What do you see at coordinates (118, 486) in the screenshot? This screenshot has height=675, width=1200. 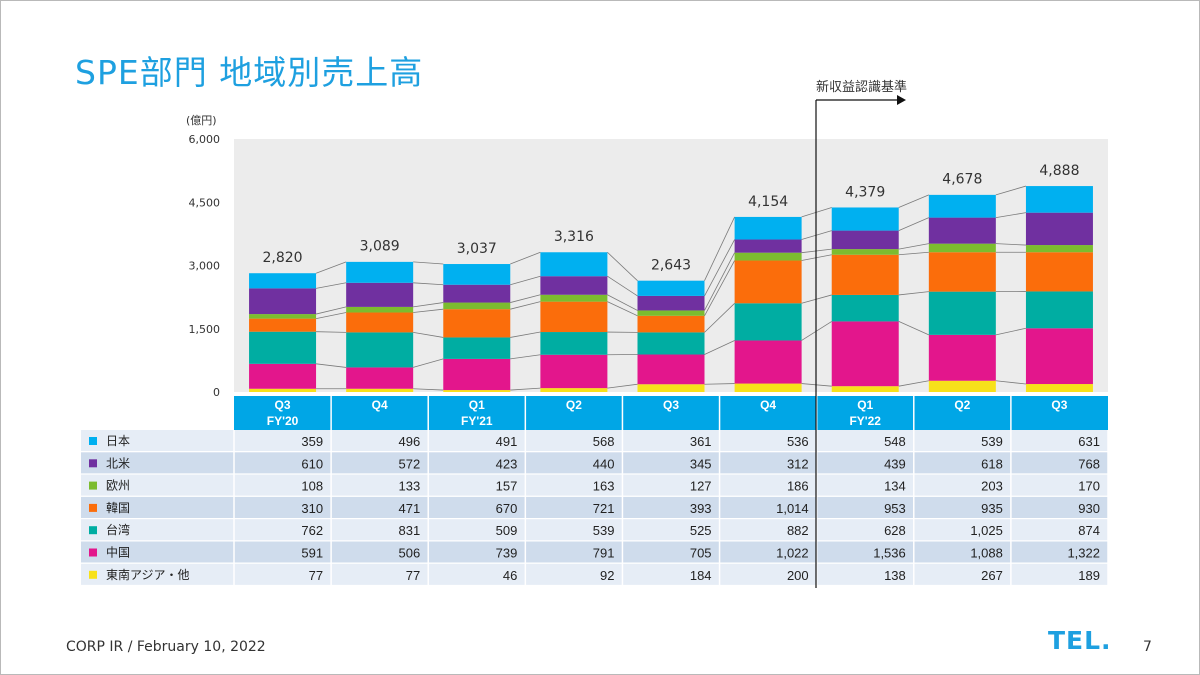 I see `series-name: 欧州` at bounding box center [118, 486].